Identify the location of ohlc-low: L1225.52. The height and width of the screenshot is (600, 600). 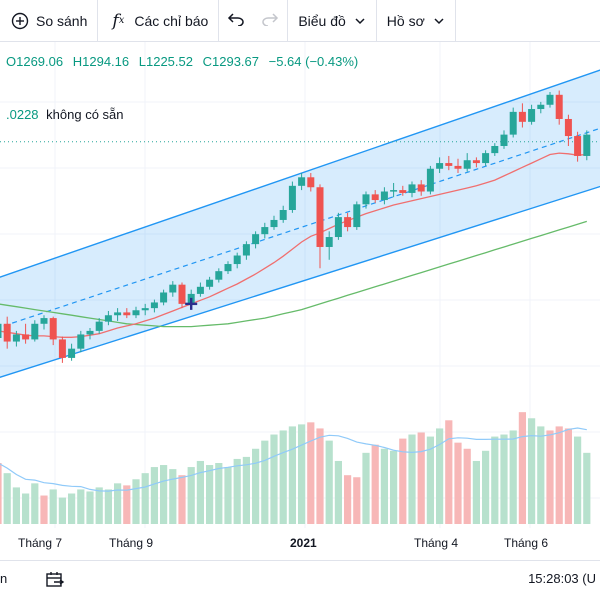
(165, 61).